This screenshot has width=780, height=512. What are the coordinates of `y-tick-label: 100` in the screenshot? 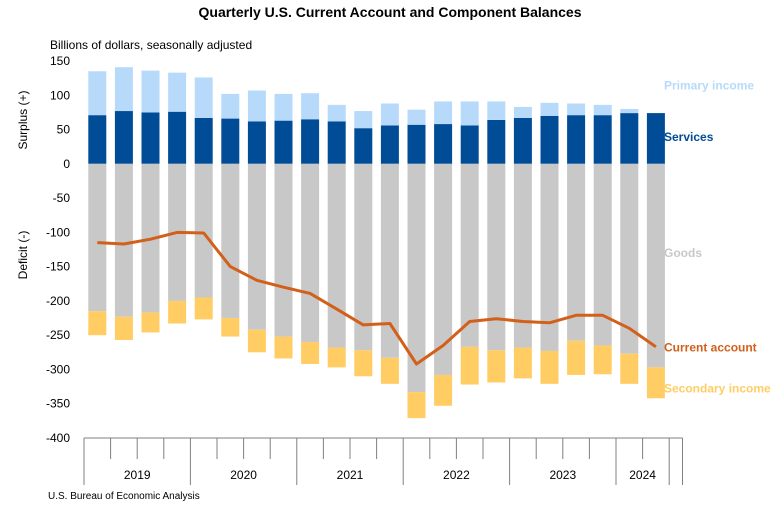 It's located at (60, 95).